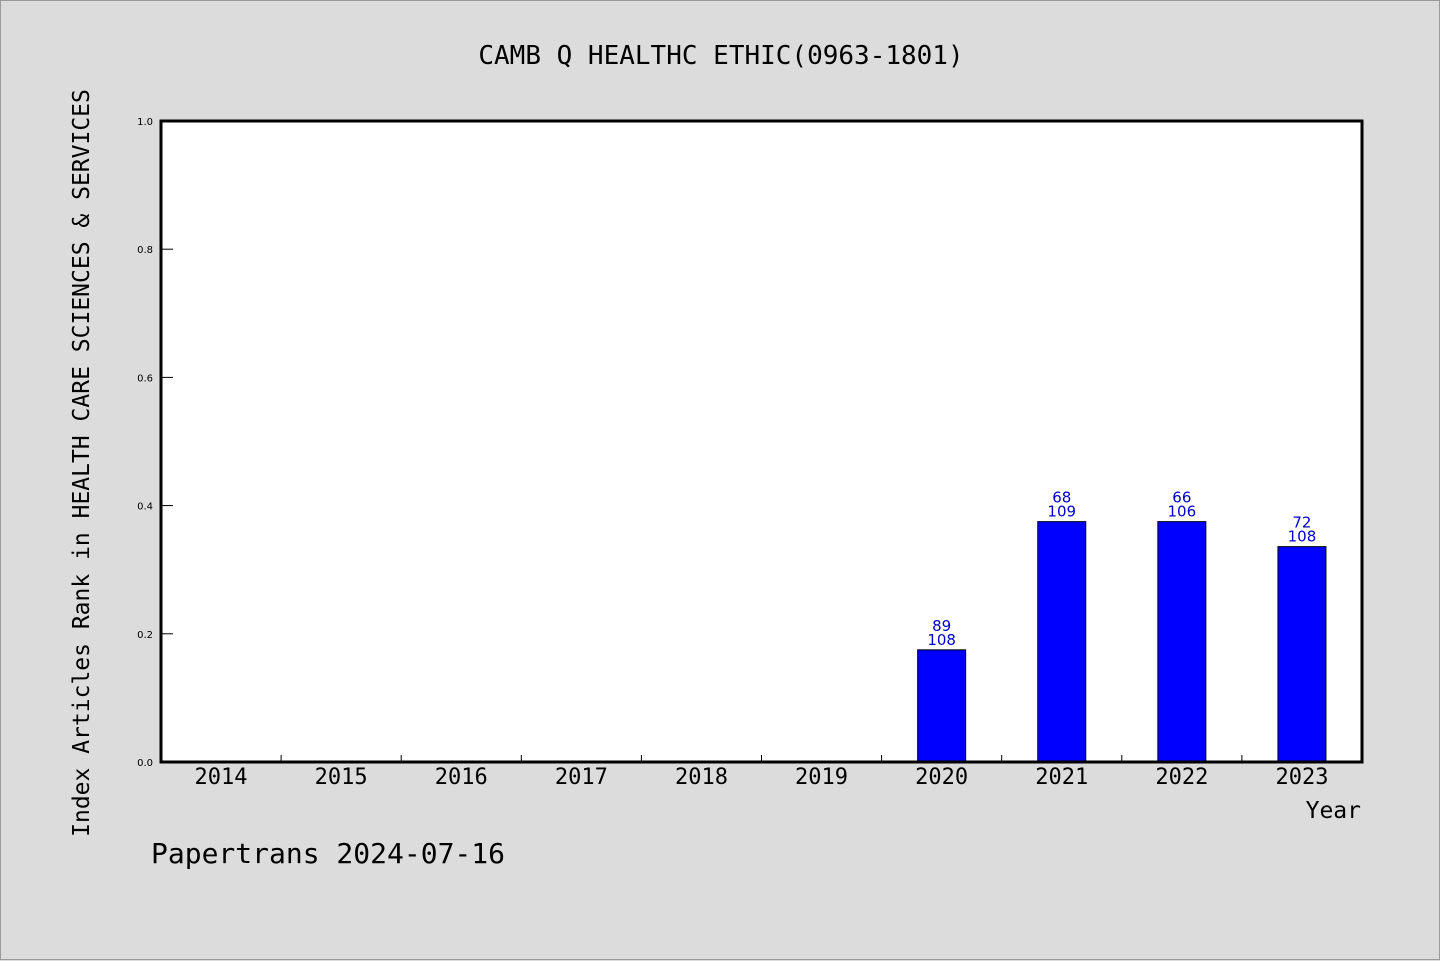 Image resolution: width=1440 pixels, height=961 pixels. Describe the element at coordinates (1061, 498) in the screenshot. I see `bar-label-rank: 68` at that location.